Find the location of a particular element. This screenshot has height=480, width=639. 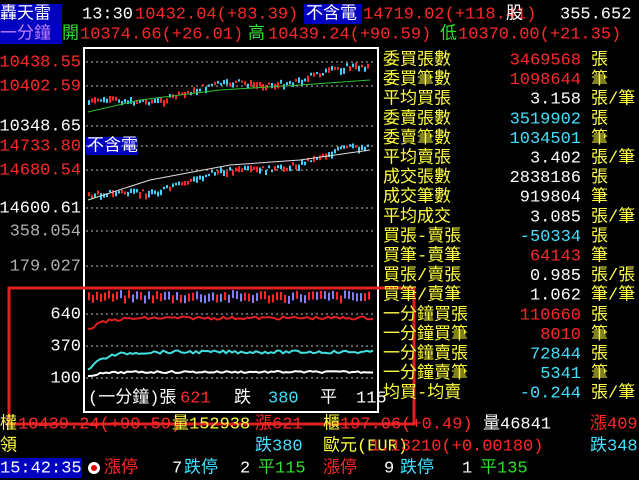

label: 張 is located at coordinates (599, 60).